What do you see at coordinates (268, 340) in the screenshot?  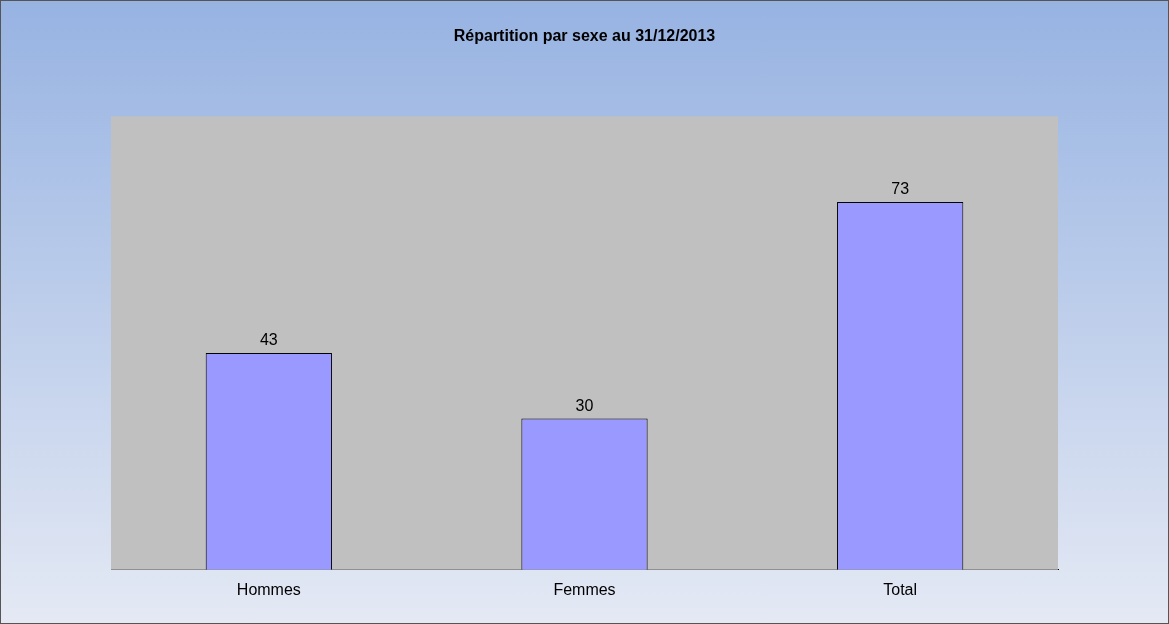 I see `data-label: 43` at bounding box center [268, 340].